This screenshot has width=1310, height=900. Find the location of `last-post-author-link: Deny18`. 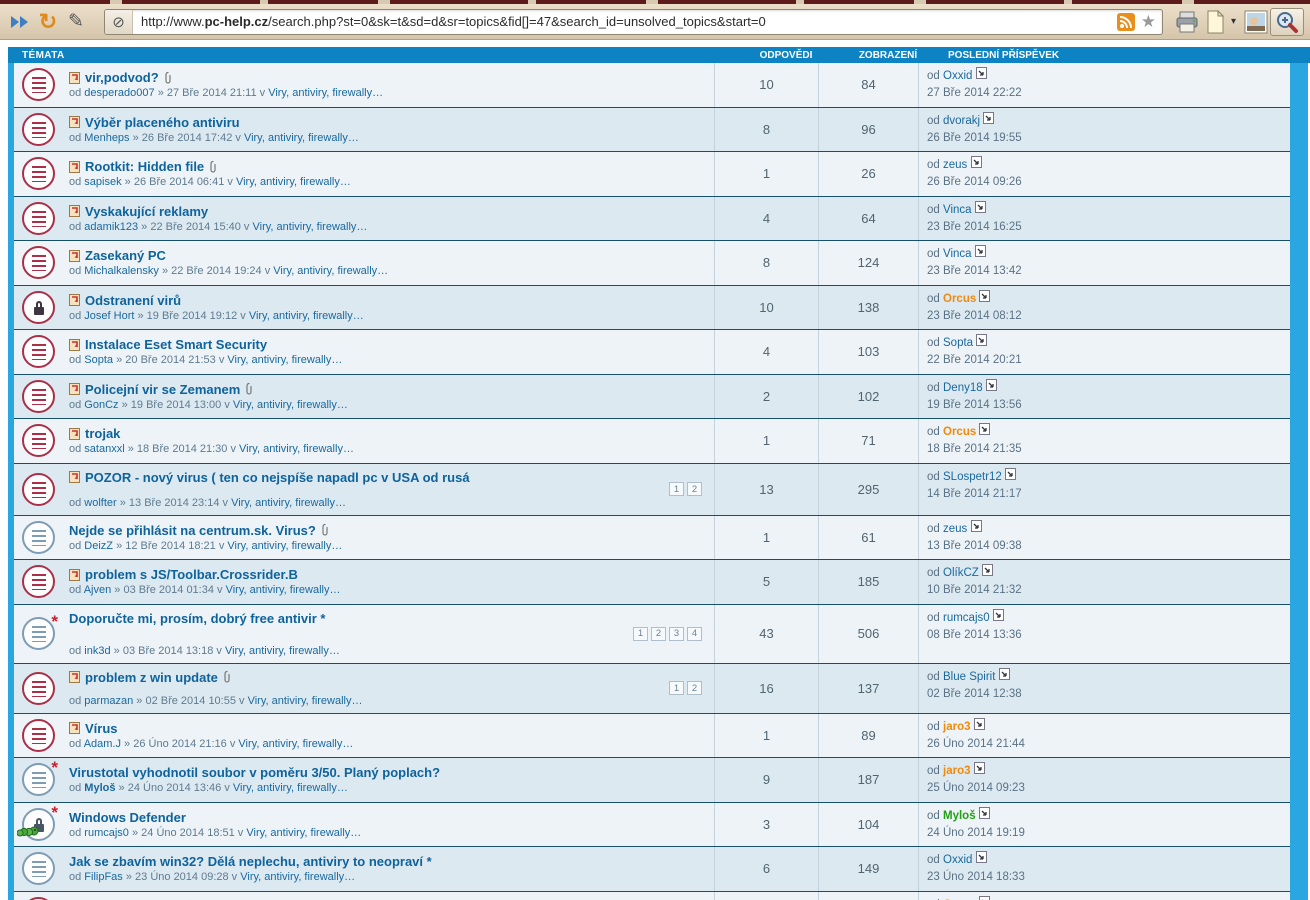

last-post-author-link: Deny18 is located at coordinates (963, 387).